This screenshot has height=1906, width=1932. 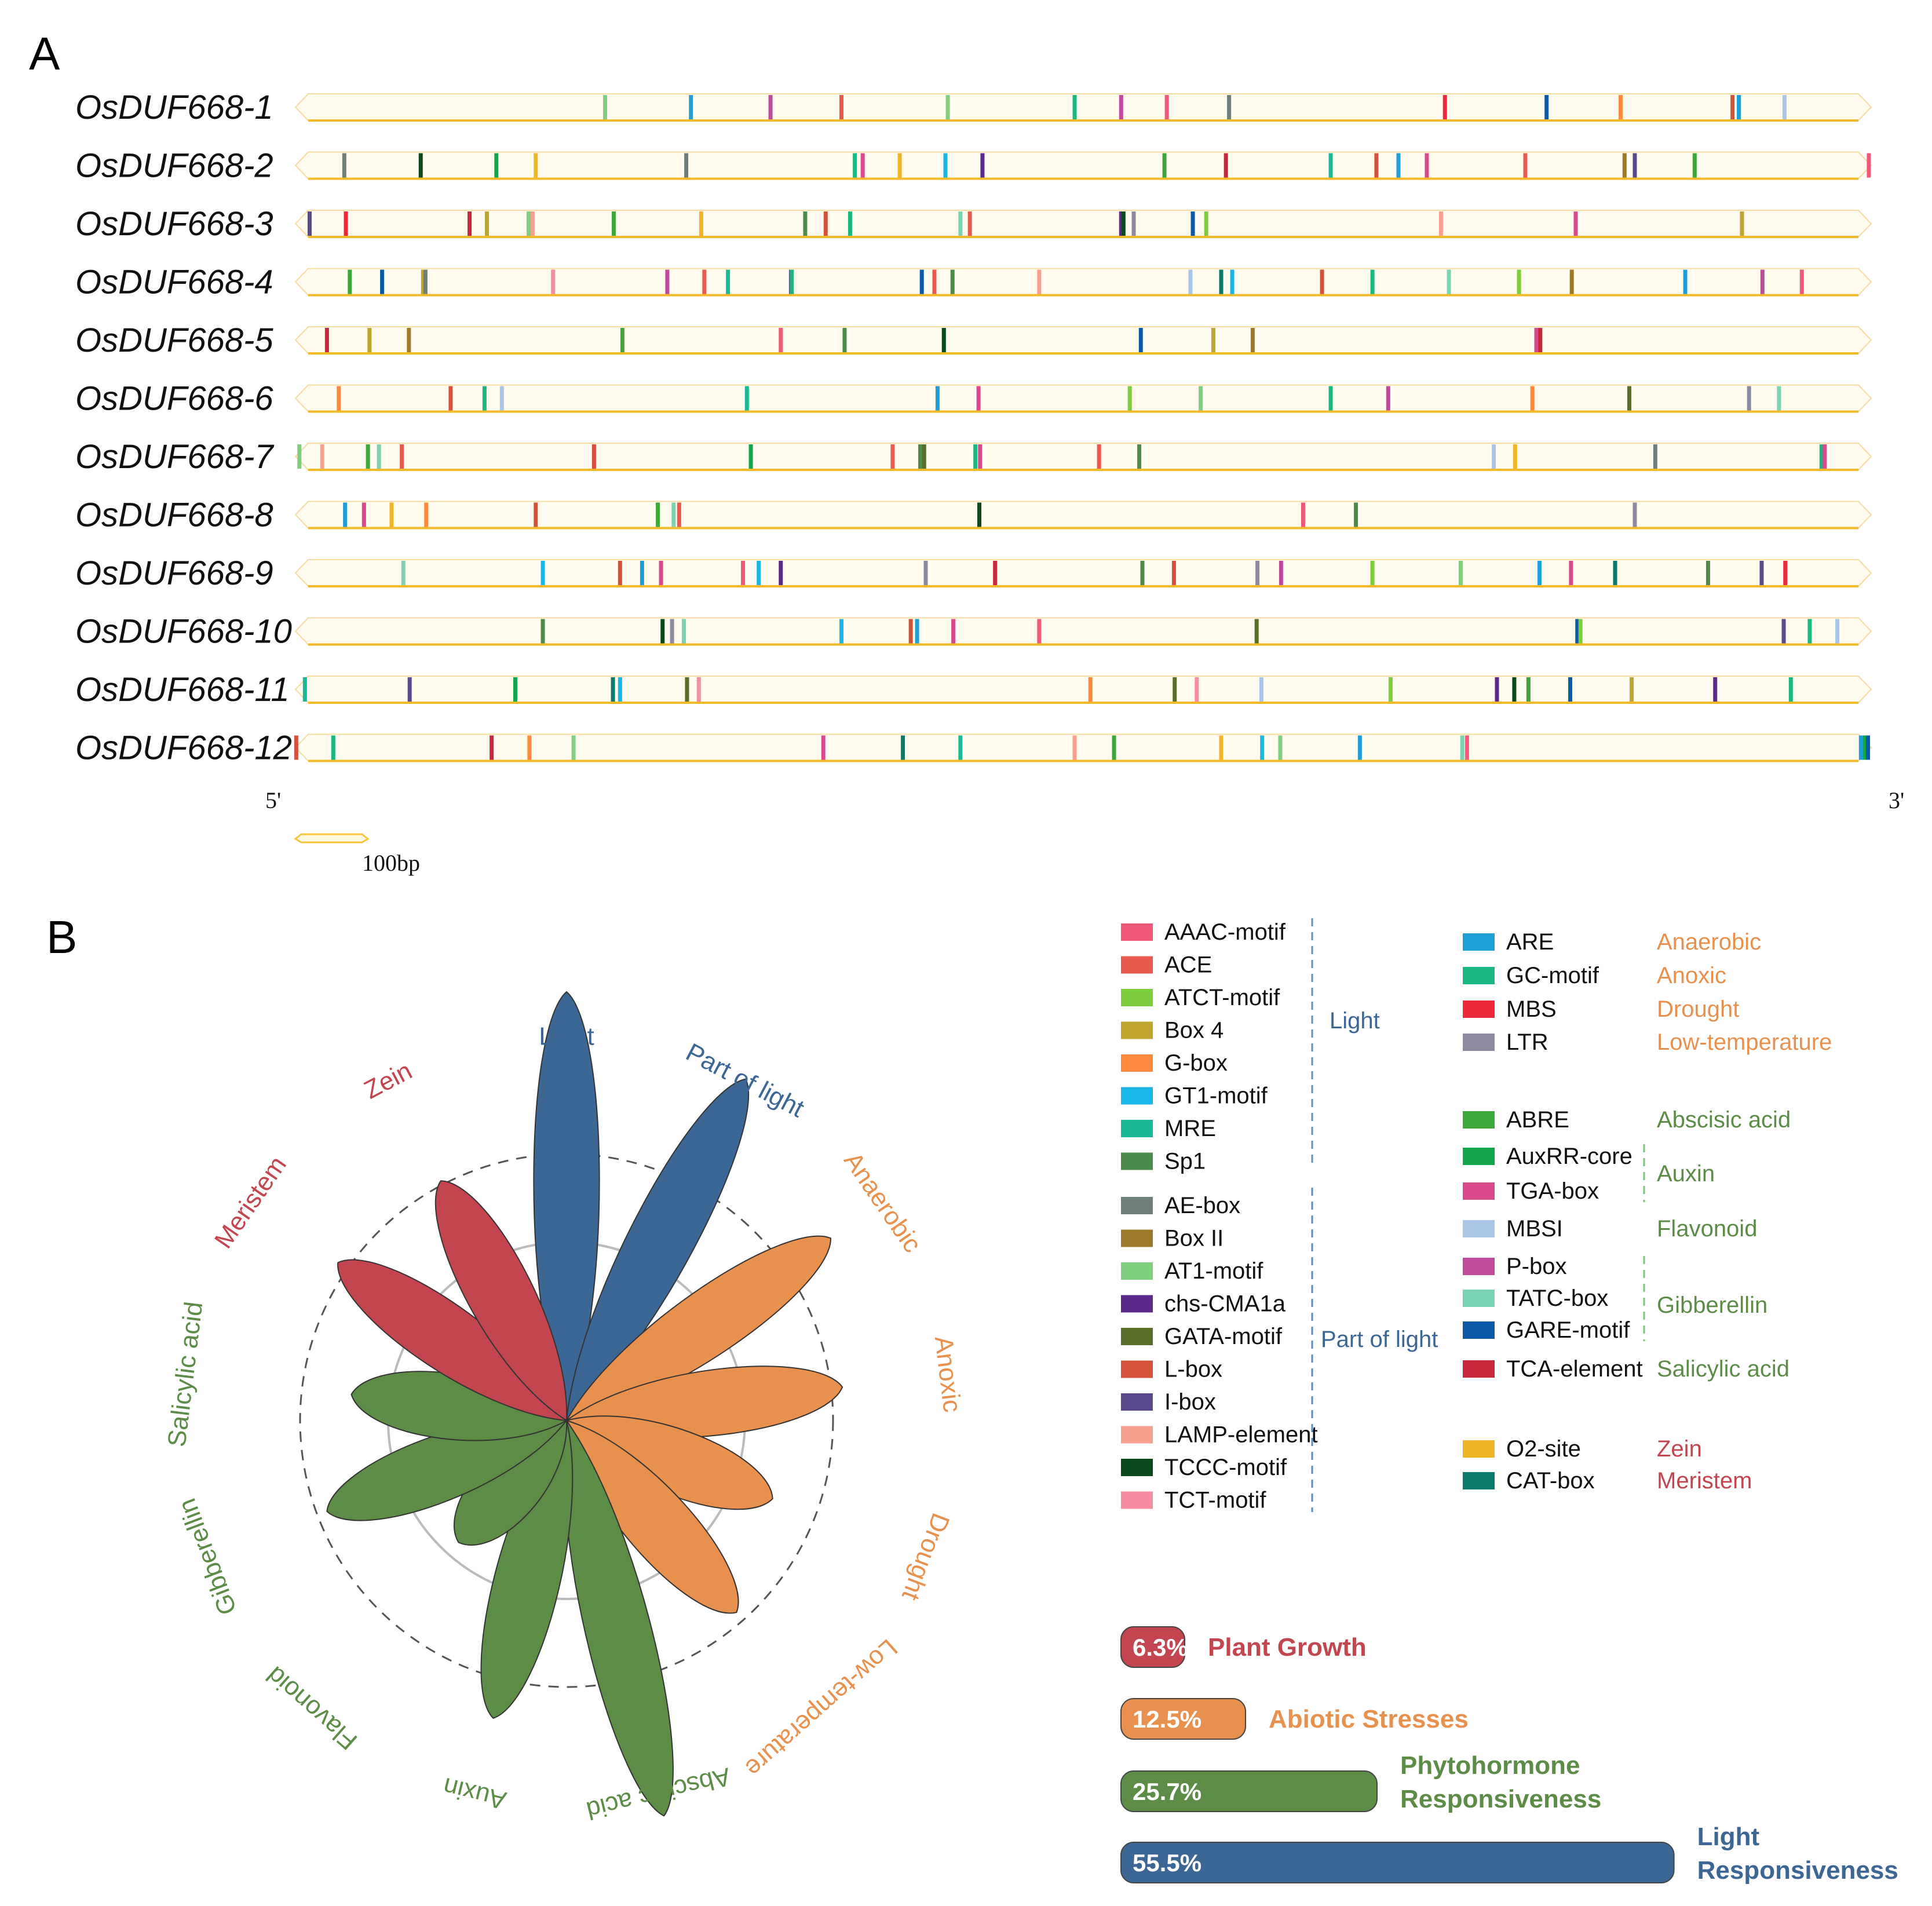 I want to click on bar-plant-growth, so click(x=1153, y=1647).